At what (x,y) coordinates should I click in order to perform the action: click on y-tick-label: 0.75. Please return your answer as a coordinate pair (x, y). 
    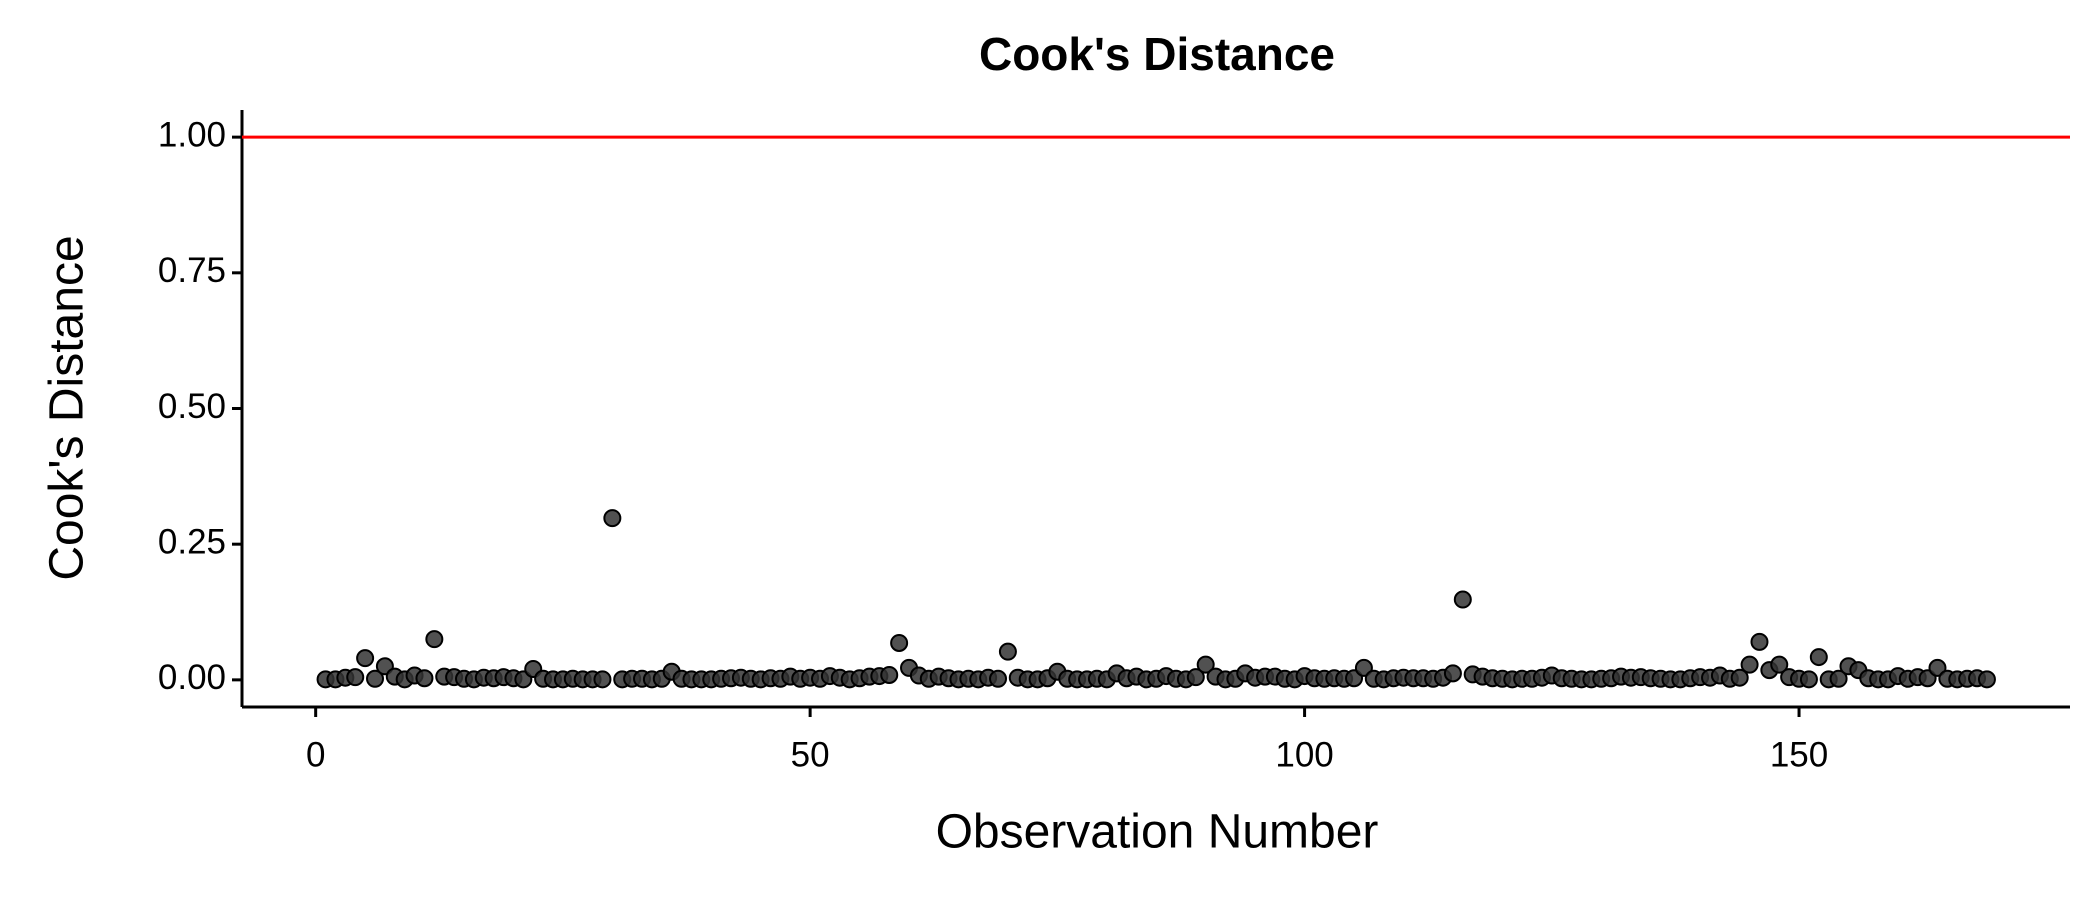
    Looking at the image, I should click on (192, 270).